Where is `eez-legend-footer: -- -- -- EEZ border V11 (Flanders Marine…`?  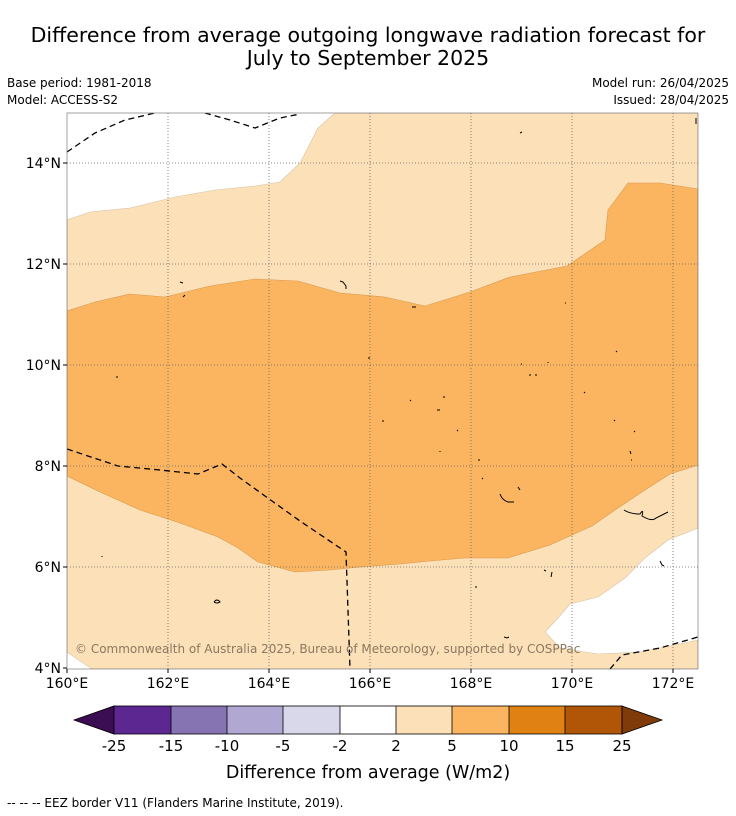 eez-legend-footer: -- -- -- EEZ border V11 (Flanders Marine… is located at coordinates (175, 803).